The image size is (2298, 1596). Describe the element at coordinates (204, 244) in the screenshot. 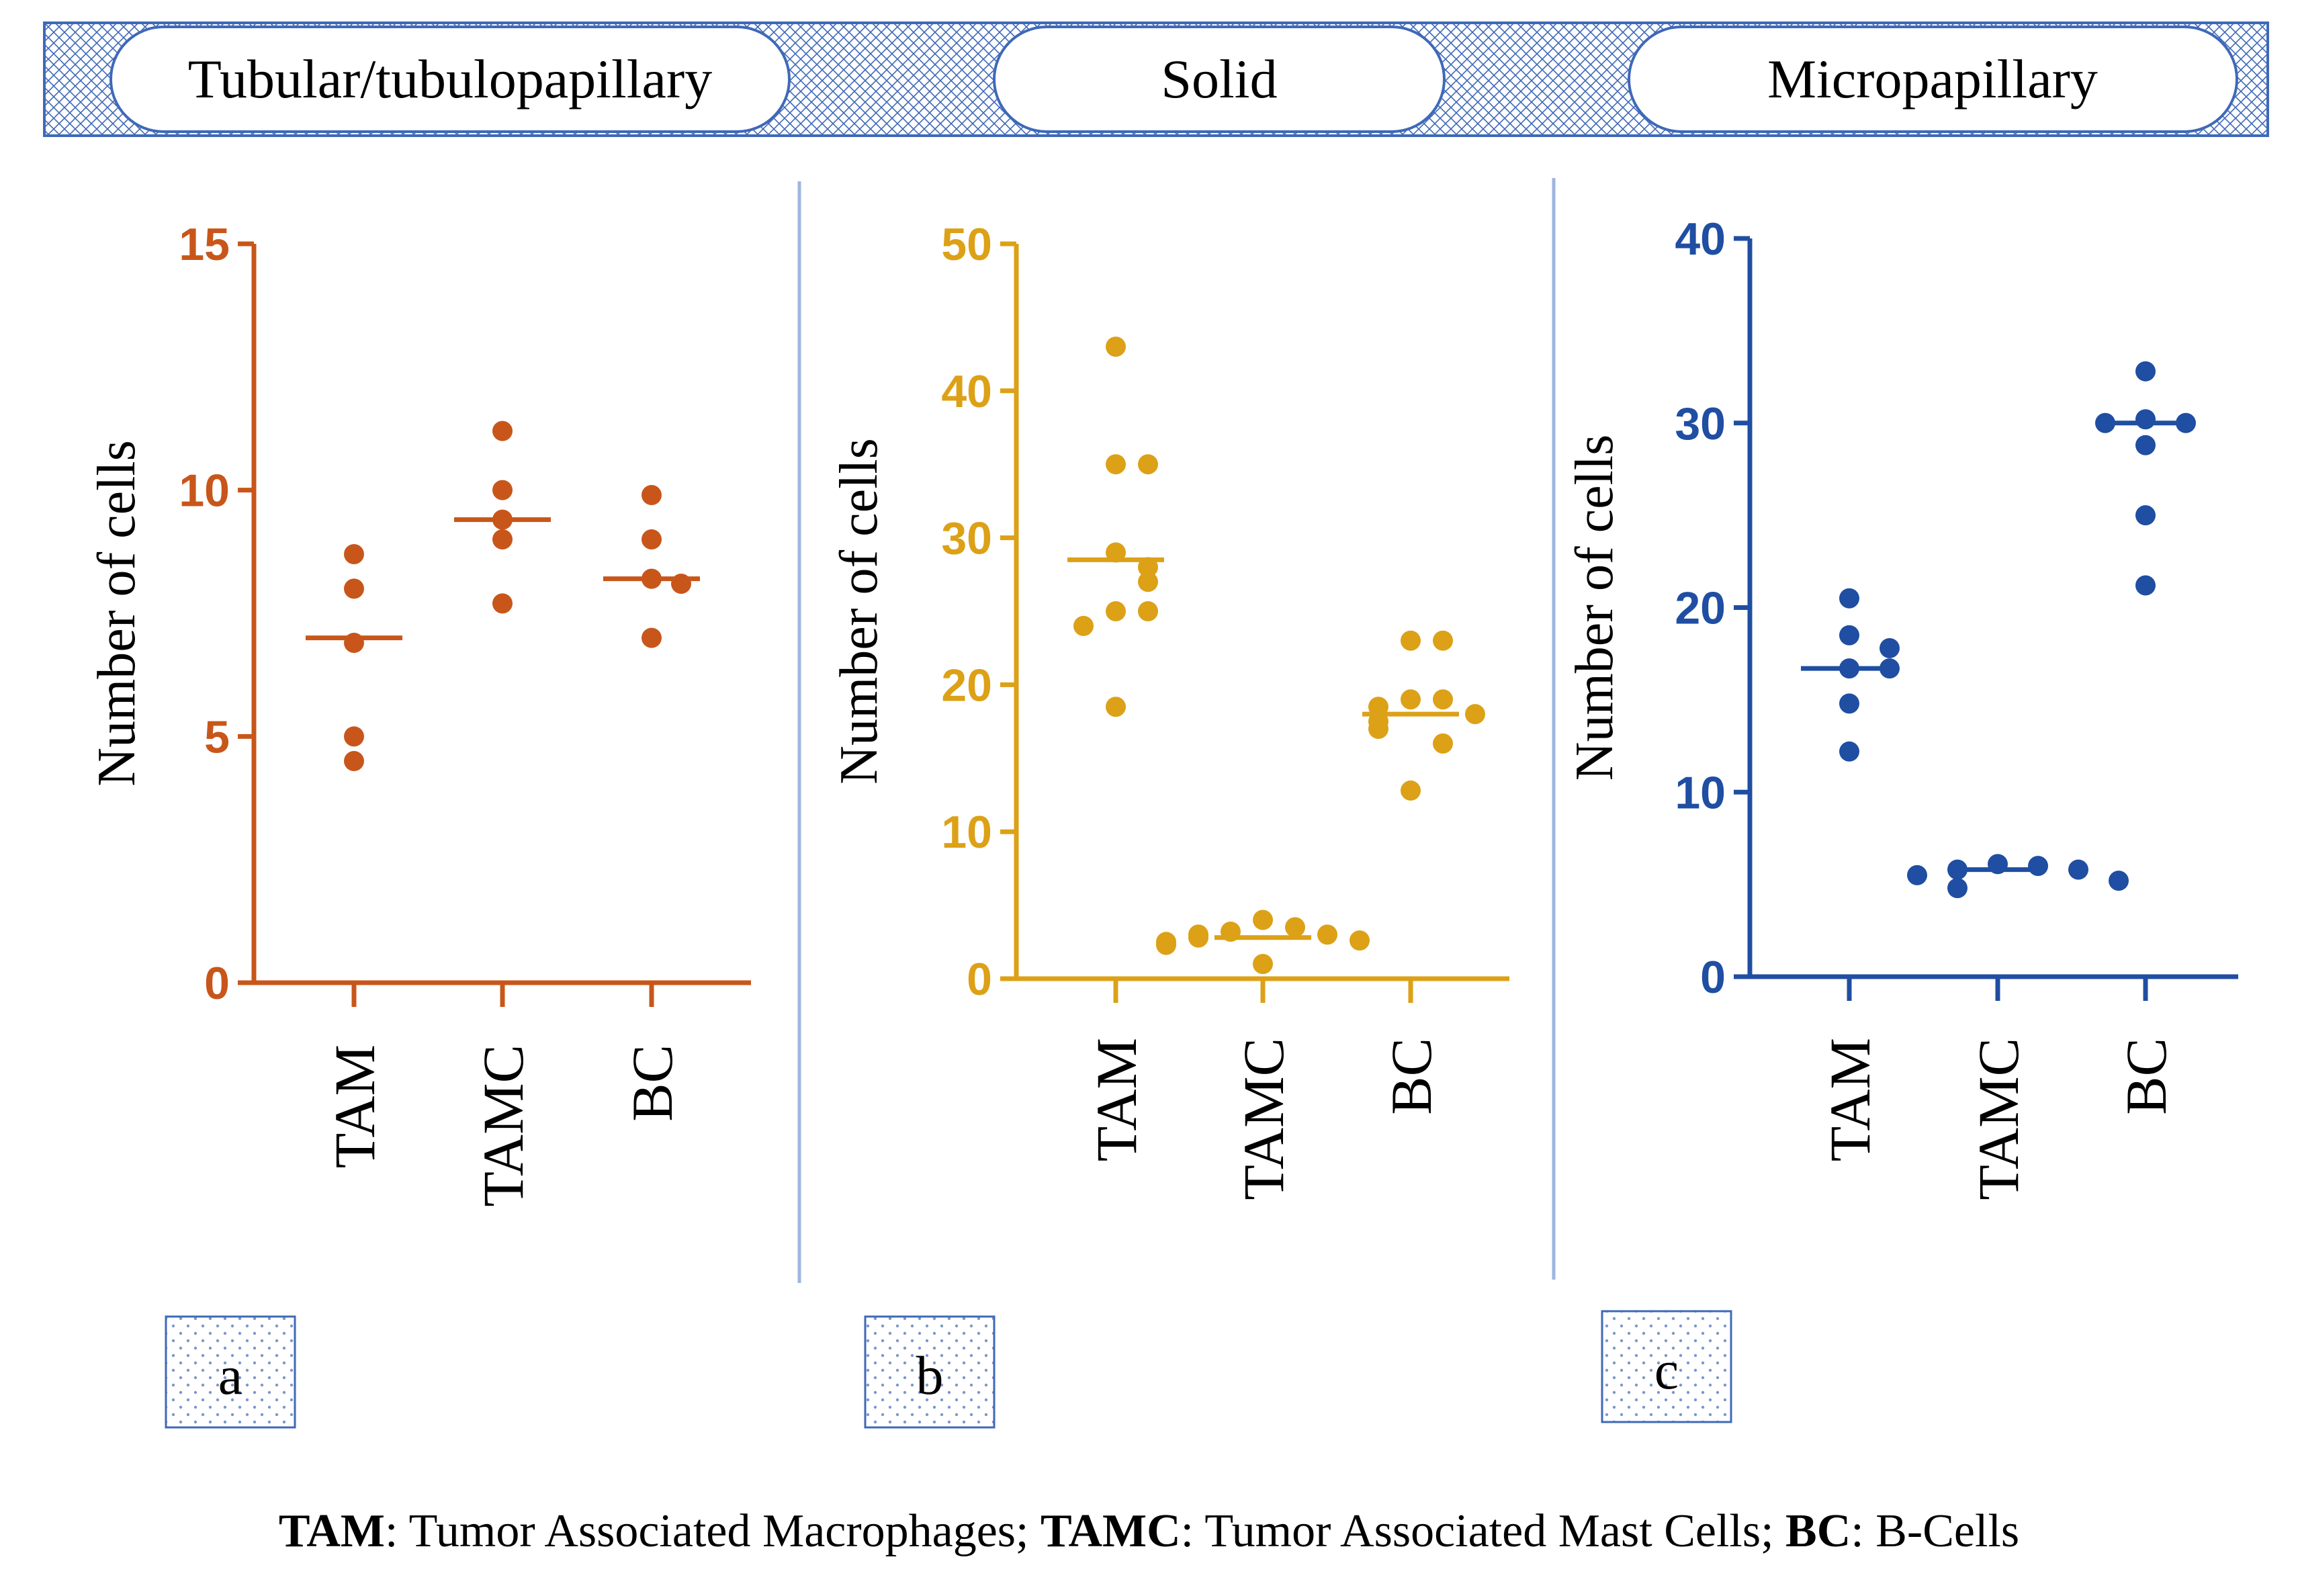

I see `y-tick-label-a: 15` at that location.